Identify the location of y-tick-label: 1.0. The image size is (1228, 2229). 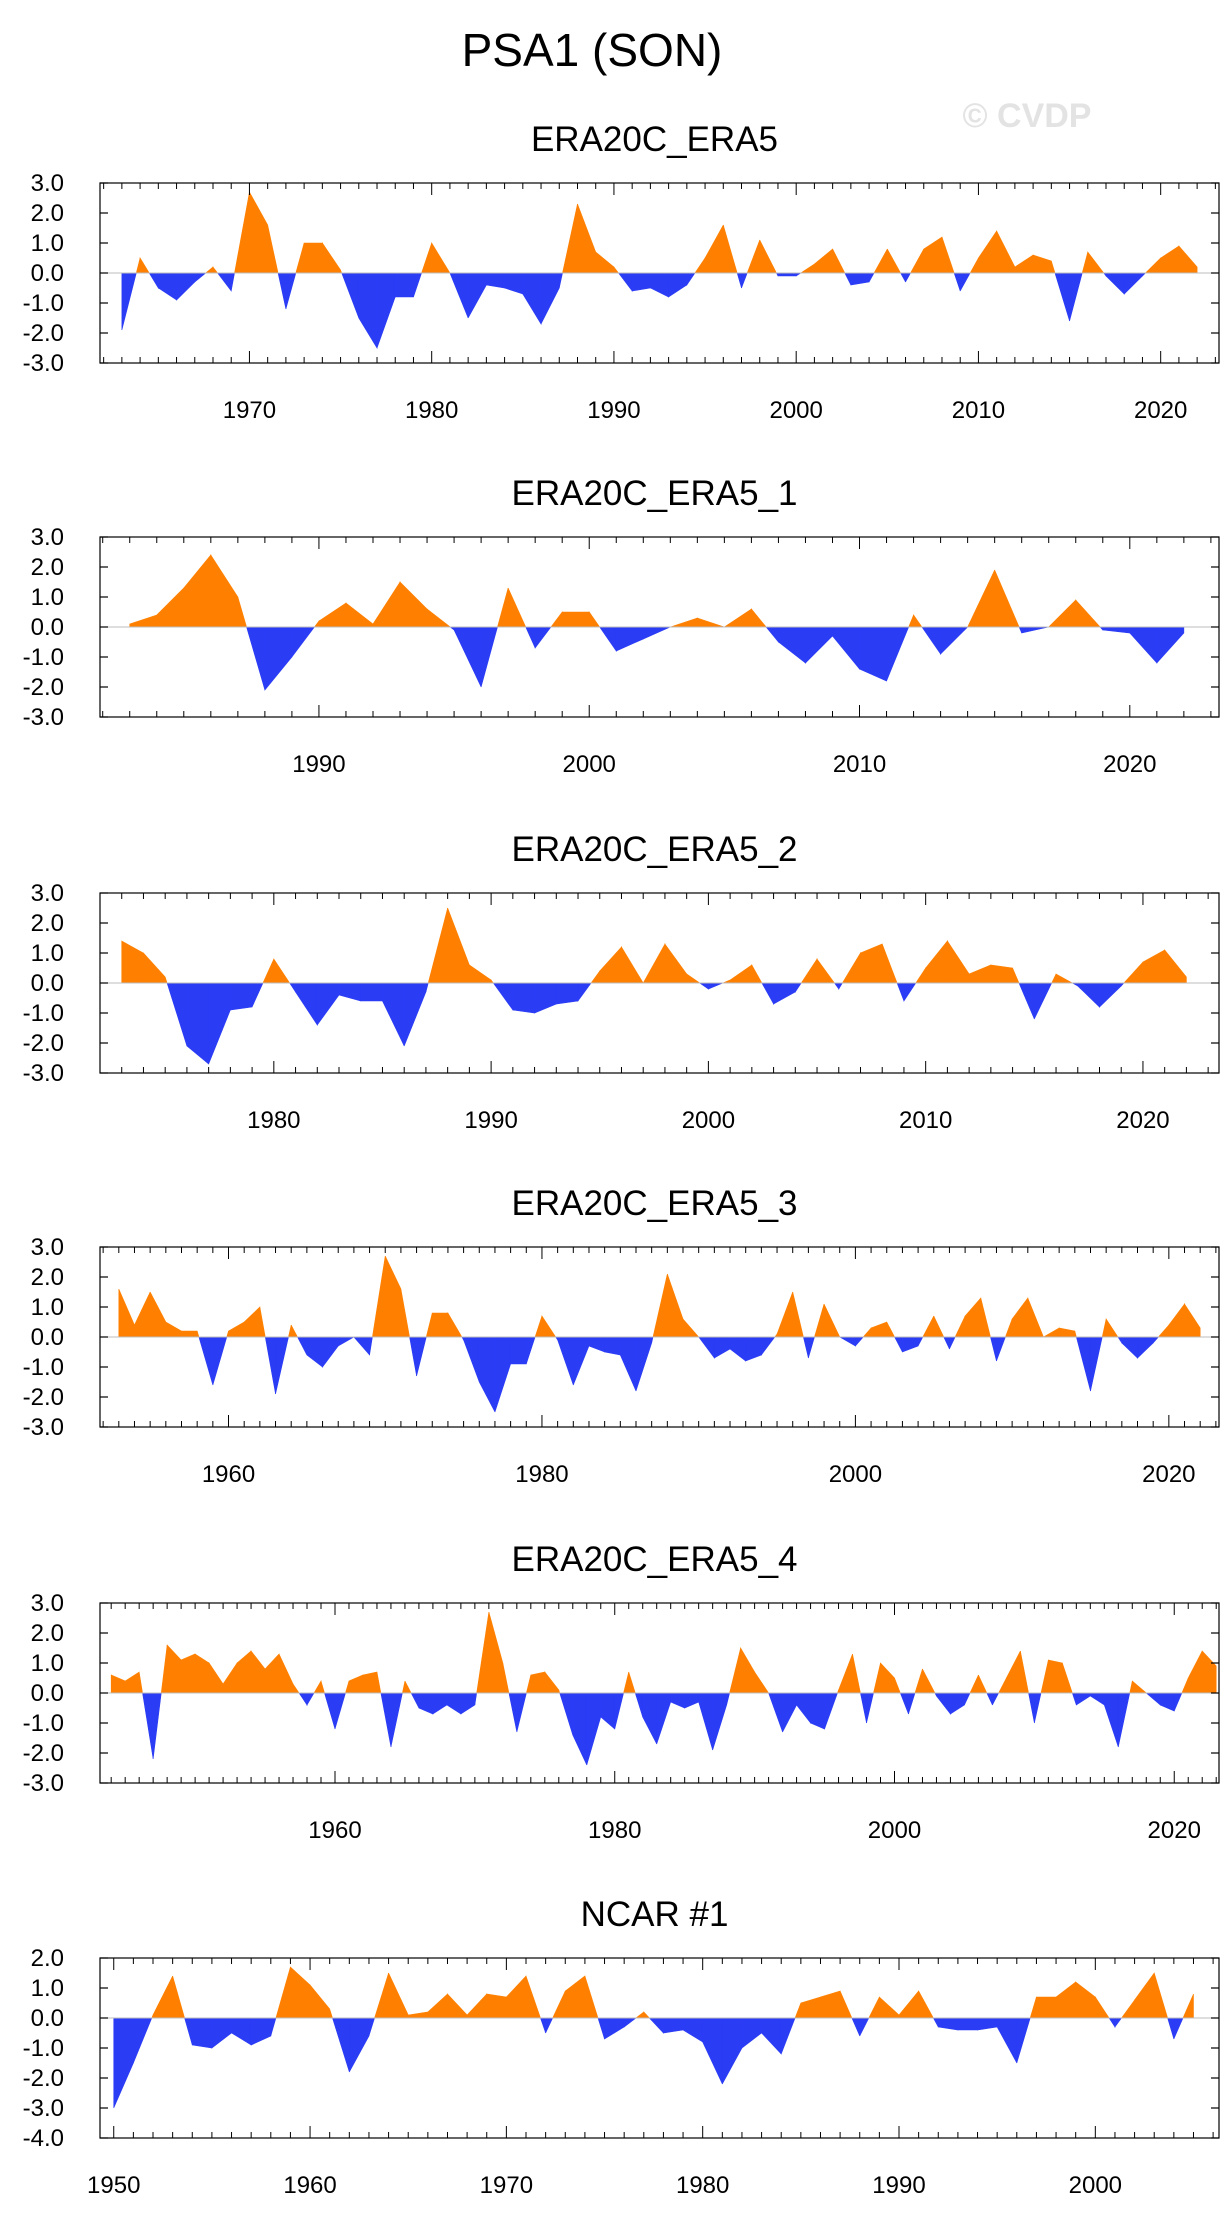
(47, 243).